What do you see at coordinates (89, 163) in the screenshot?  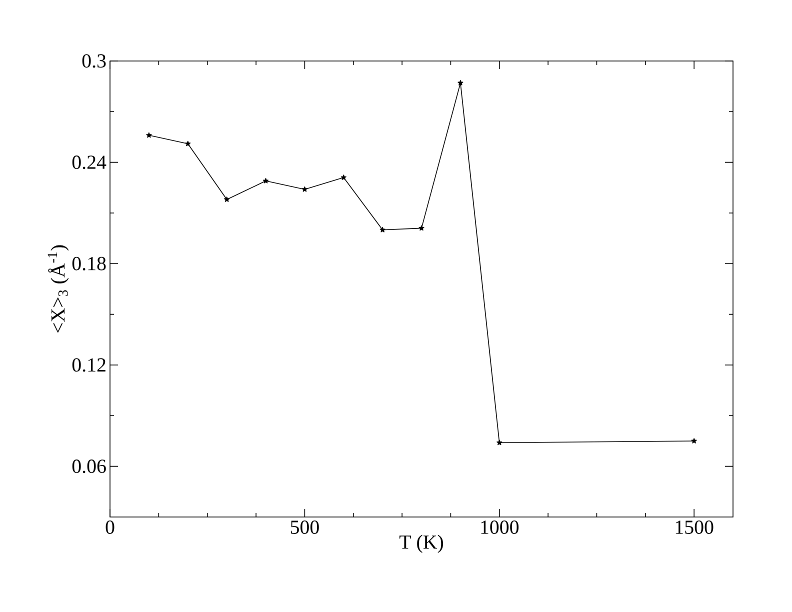 I see `y-tick-label: 0.24` at bounding box center [89, 163].